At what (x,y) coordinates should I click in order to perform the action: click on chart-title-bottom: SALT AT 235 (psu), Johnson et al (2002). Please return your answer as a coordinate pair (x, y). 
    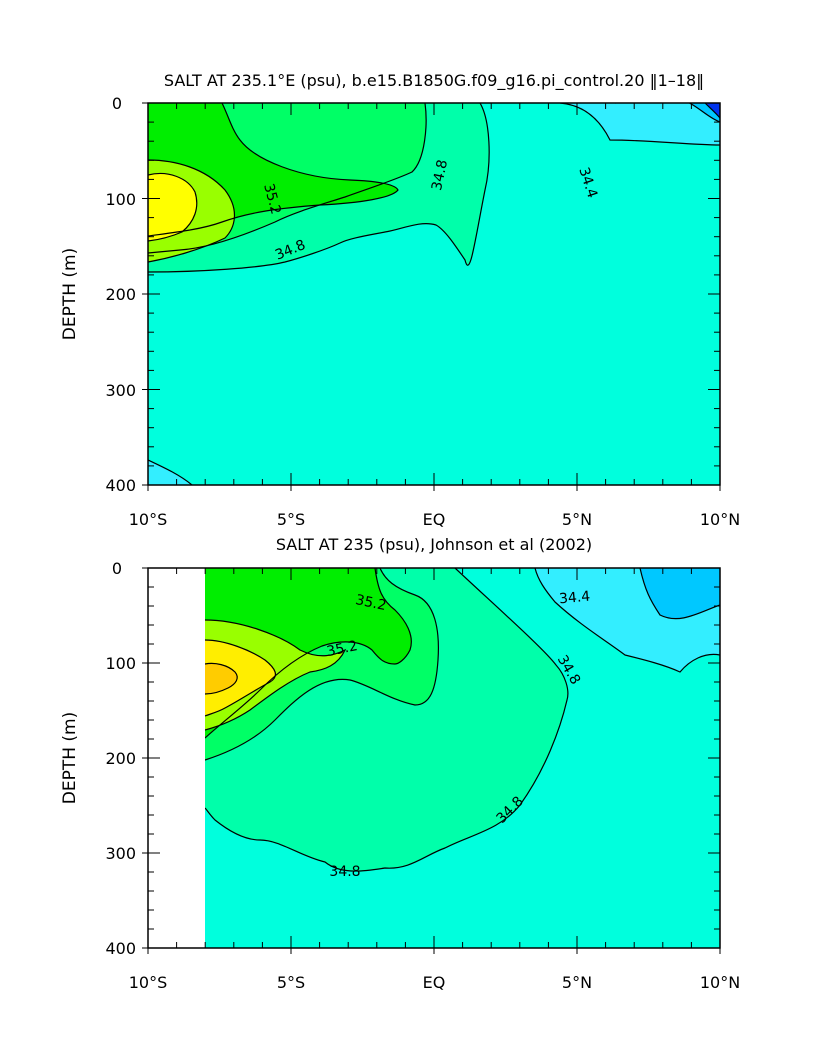
    Looking at the image, I should click on (434, 544).